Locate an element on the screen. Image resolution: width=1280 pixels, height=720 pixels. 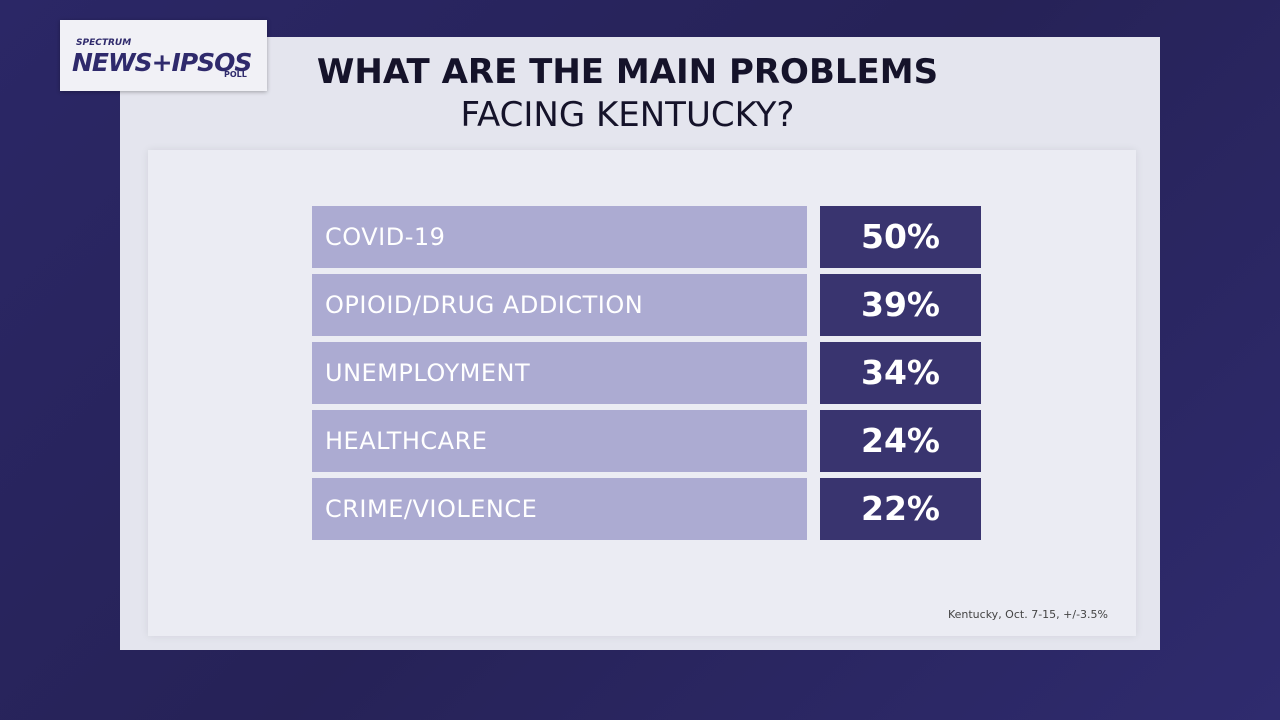
row-label: COVID-19 is located at coordinates (559, 237).